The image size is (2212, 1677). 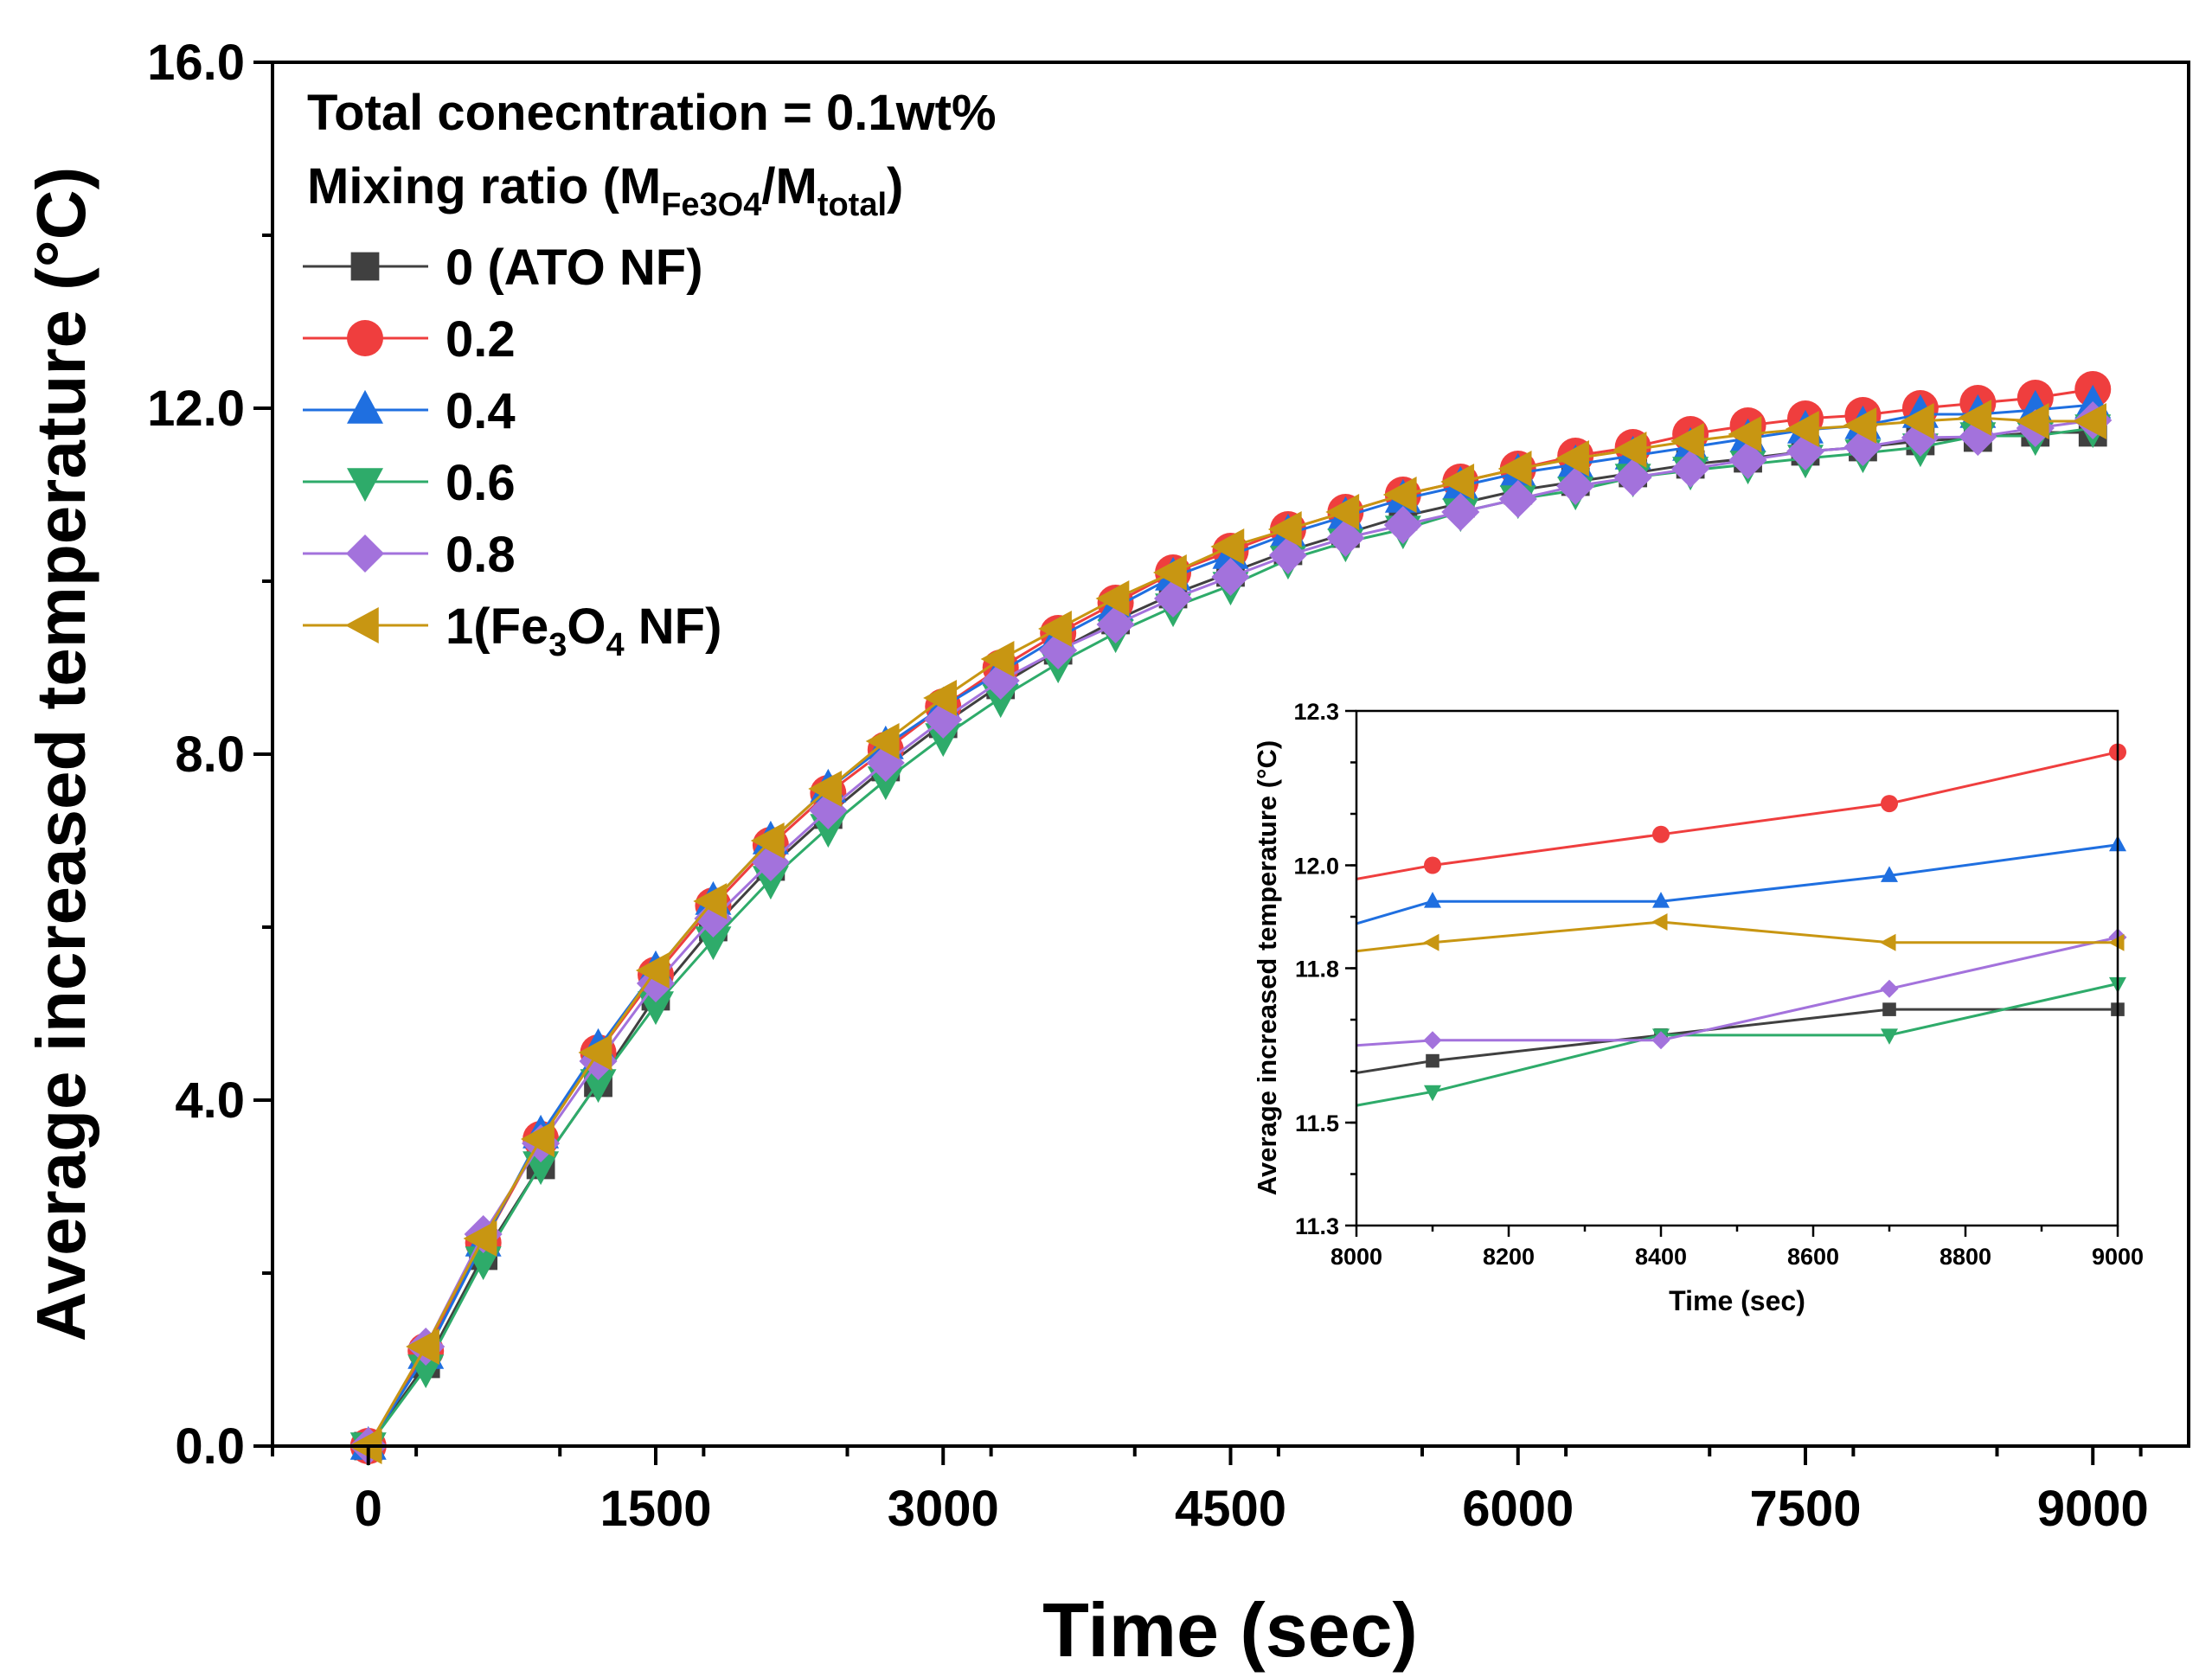 I want to click on main-y-tick-label: 0.0, so click(x=210, y=1446).